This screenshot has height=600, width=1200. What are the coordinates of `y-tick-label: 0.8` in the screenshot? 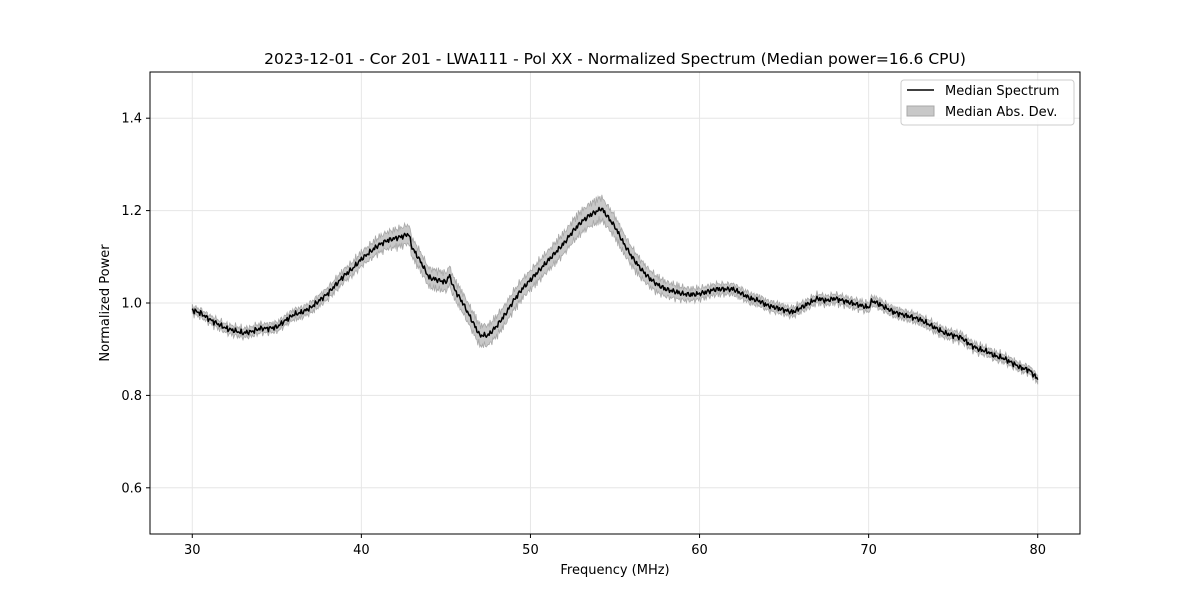 It's located at (131, 396).